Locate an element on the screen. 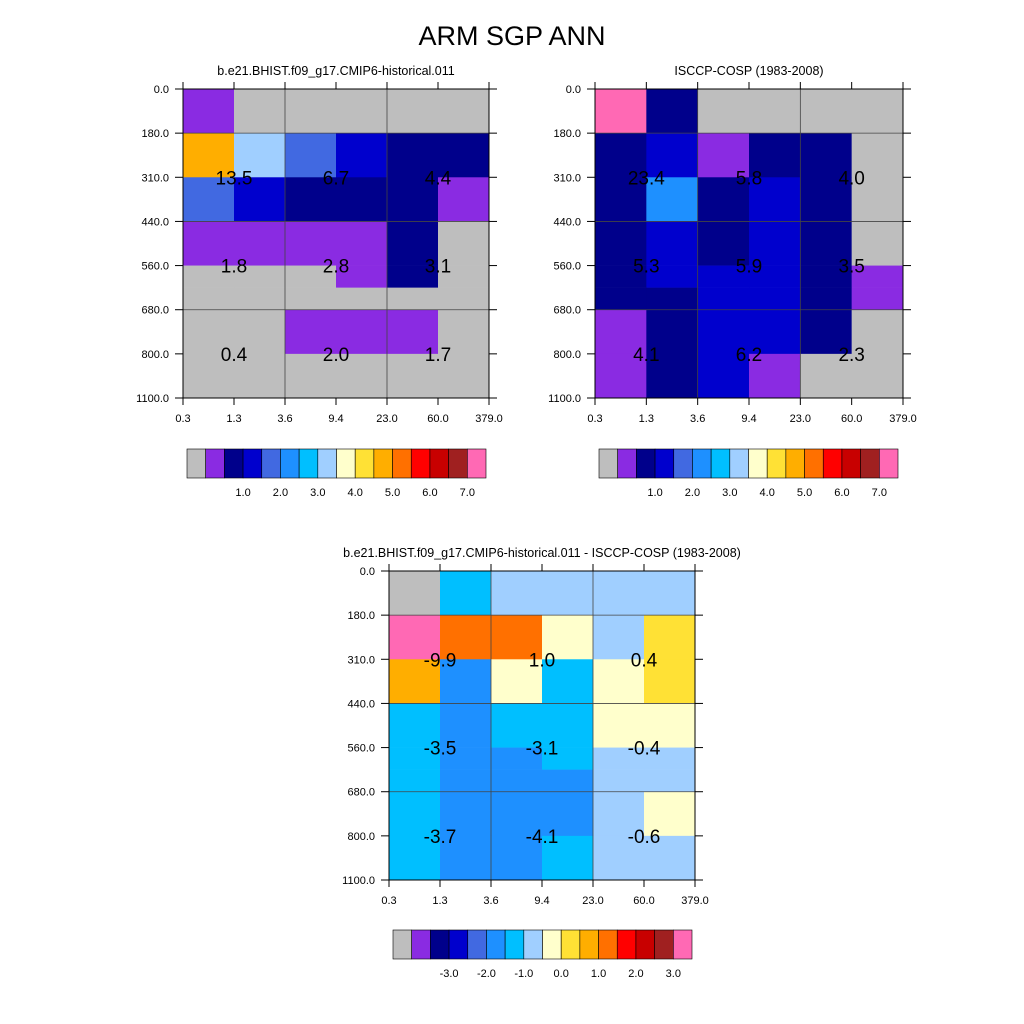  x-tick-label: 9.4 is located at coordinates (541, 901).